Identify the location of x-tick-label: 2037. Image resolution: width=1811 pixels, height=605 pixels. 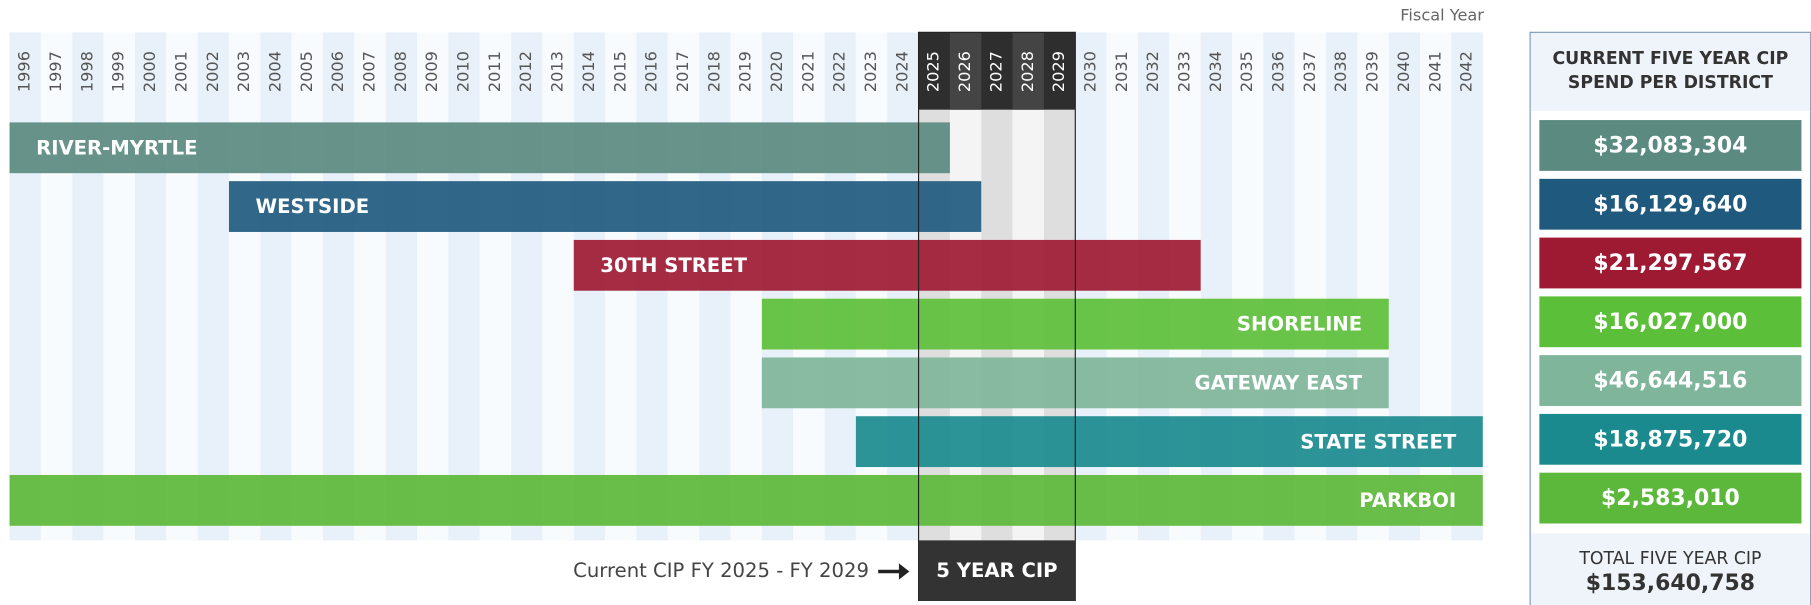
(1309, 71).